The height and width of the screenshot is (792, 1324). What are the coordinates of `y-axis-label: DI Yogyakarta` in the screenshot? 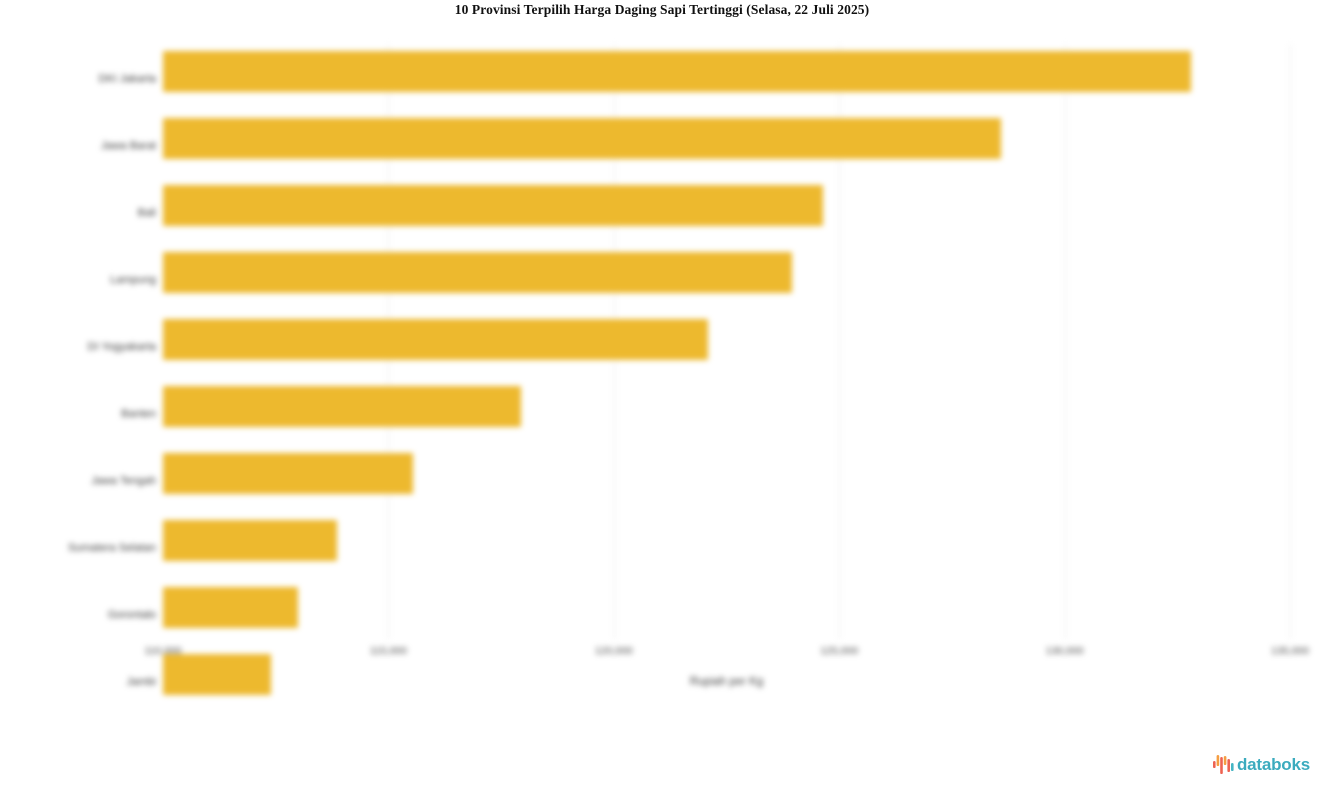 It's located at (122, 346).